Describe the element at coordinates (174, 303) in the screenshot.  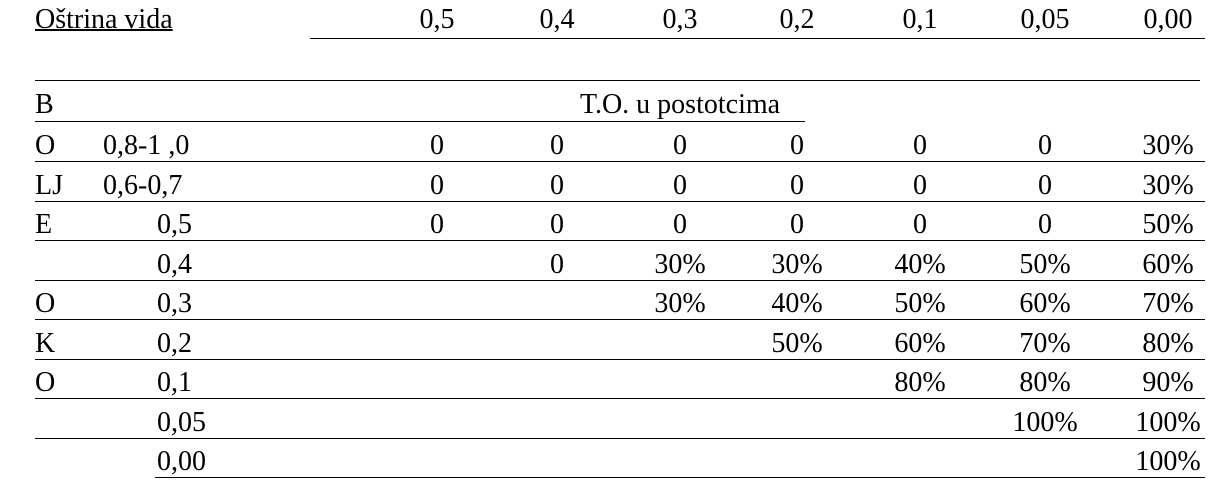
I see `acuity: 0,3` at that location.